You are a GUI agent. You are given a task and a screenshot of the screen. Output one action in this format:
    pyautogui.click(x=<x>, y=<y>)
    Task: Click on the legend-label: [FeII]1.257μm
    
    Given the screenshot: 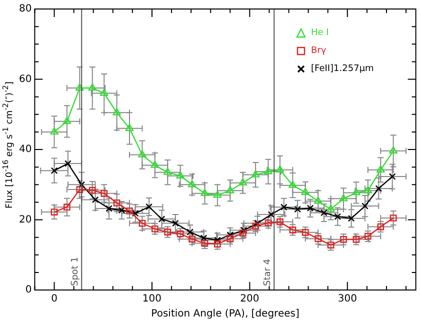 What is the action you would take?
    pyautogui.click(x=342, y=69)
    